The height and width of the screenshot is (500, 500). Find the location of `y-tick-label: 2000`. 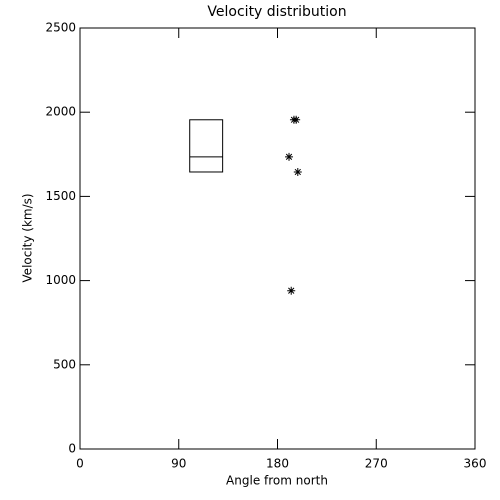

y-tick-label: 2000 is located at coordinates (60, 112).